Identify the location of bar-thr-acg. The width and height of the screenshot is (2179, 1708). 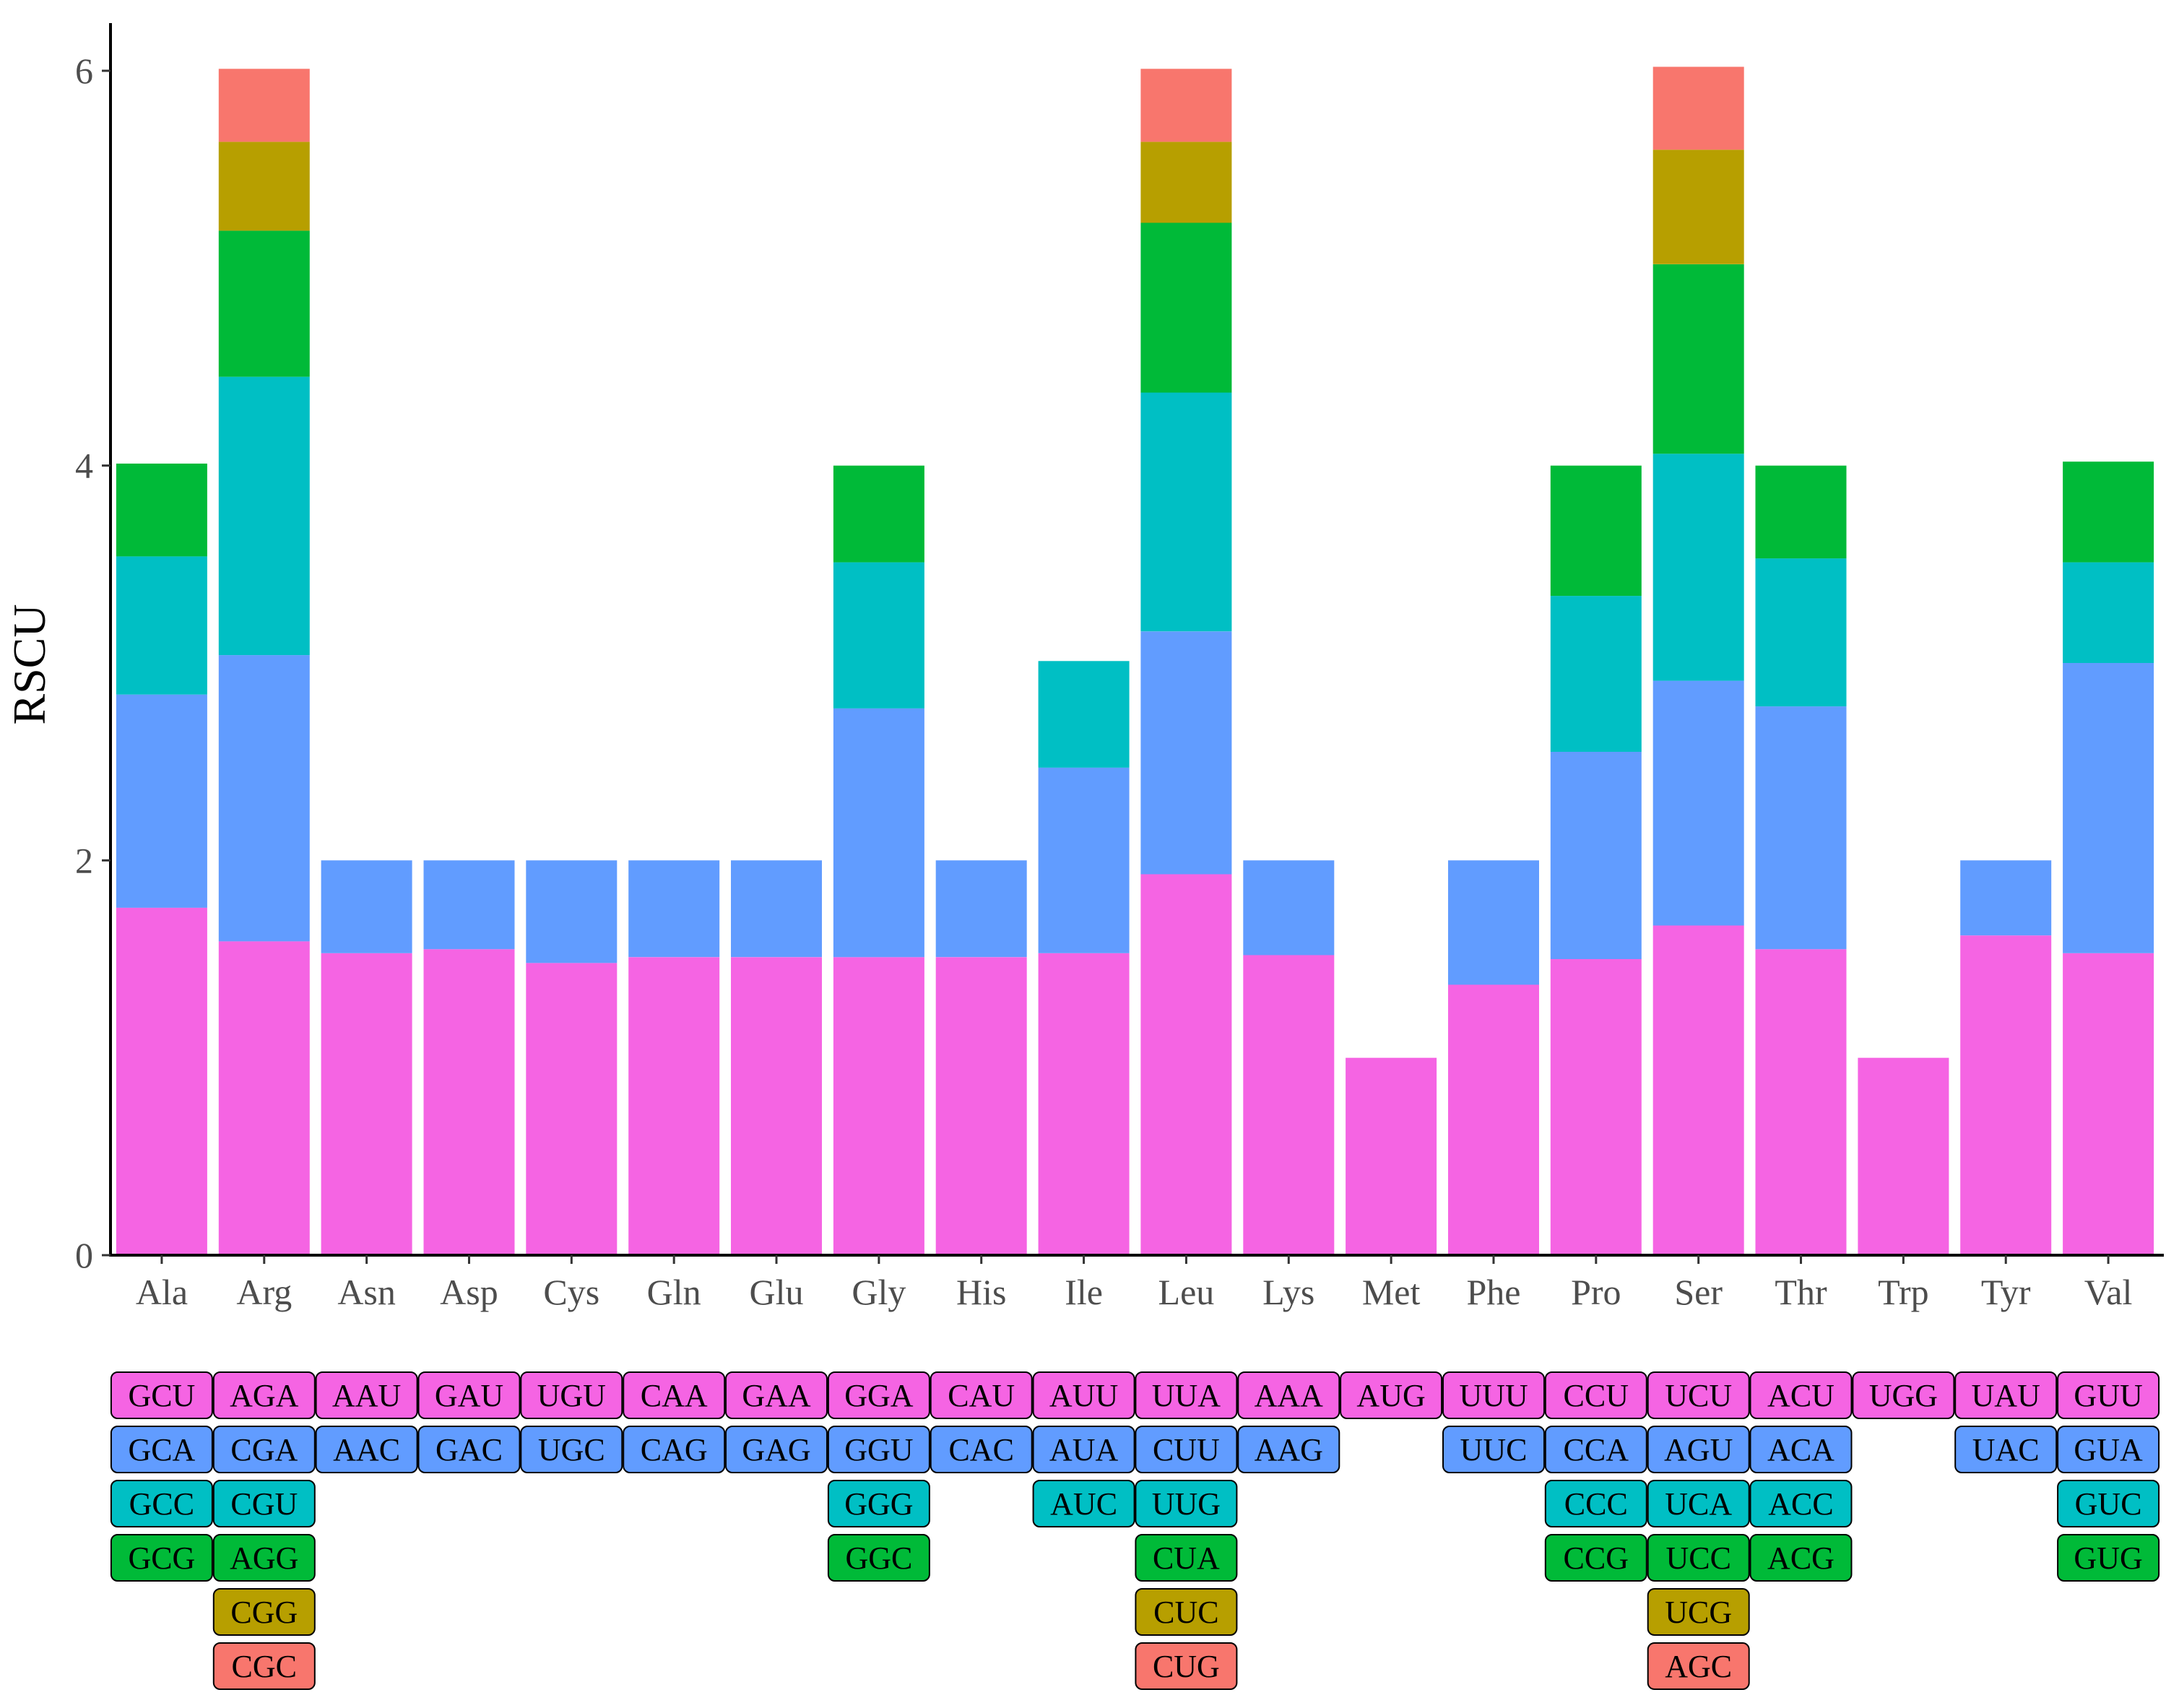
(1801, 512).